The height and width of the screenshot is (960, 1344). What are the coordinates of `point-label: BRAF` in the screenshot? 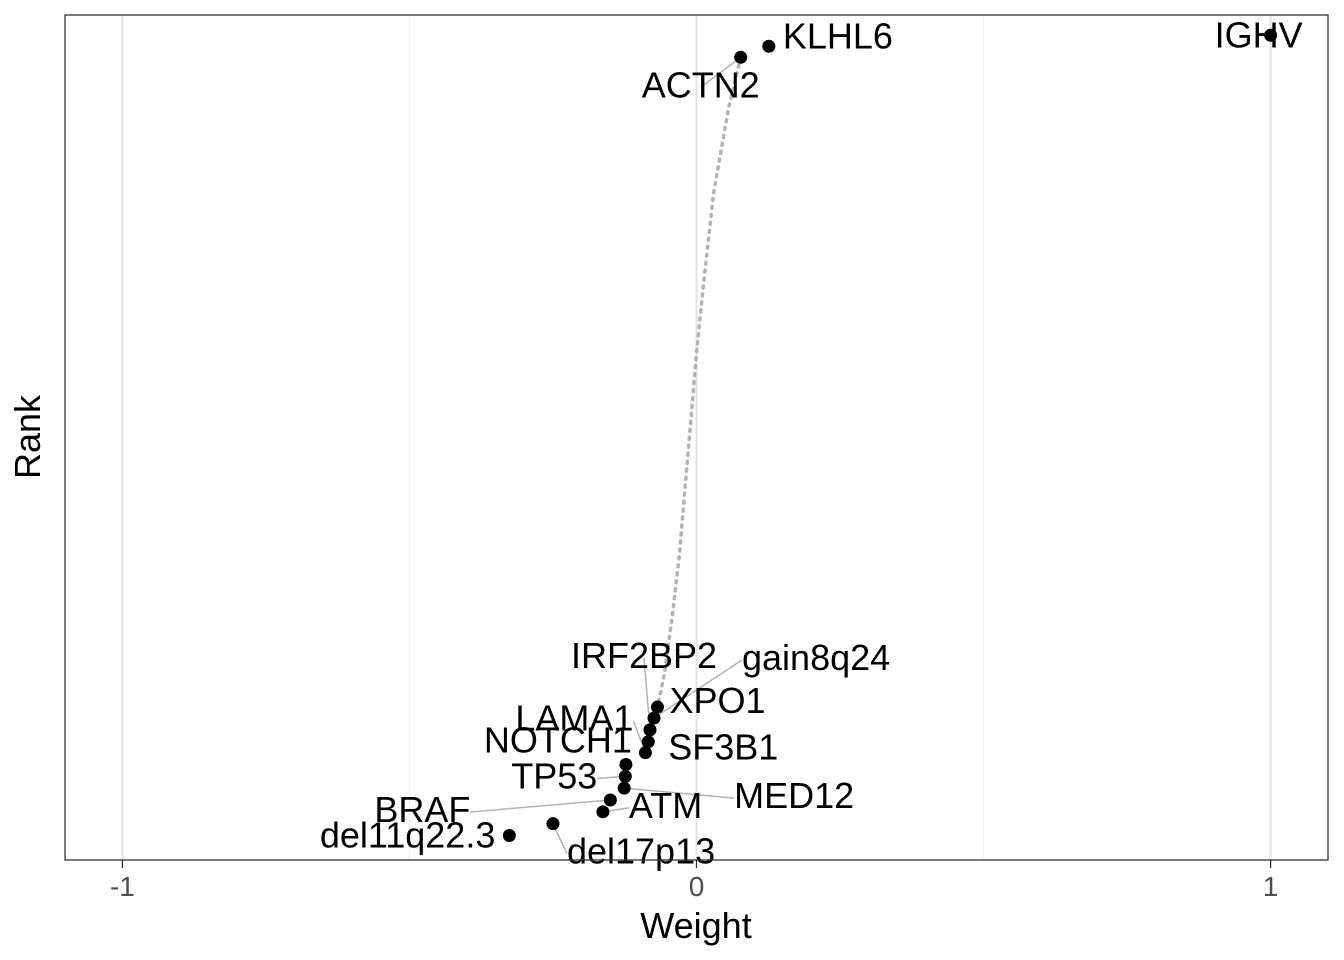 It's located at (422, 809).